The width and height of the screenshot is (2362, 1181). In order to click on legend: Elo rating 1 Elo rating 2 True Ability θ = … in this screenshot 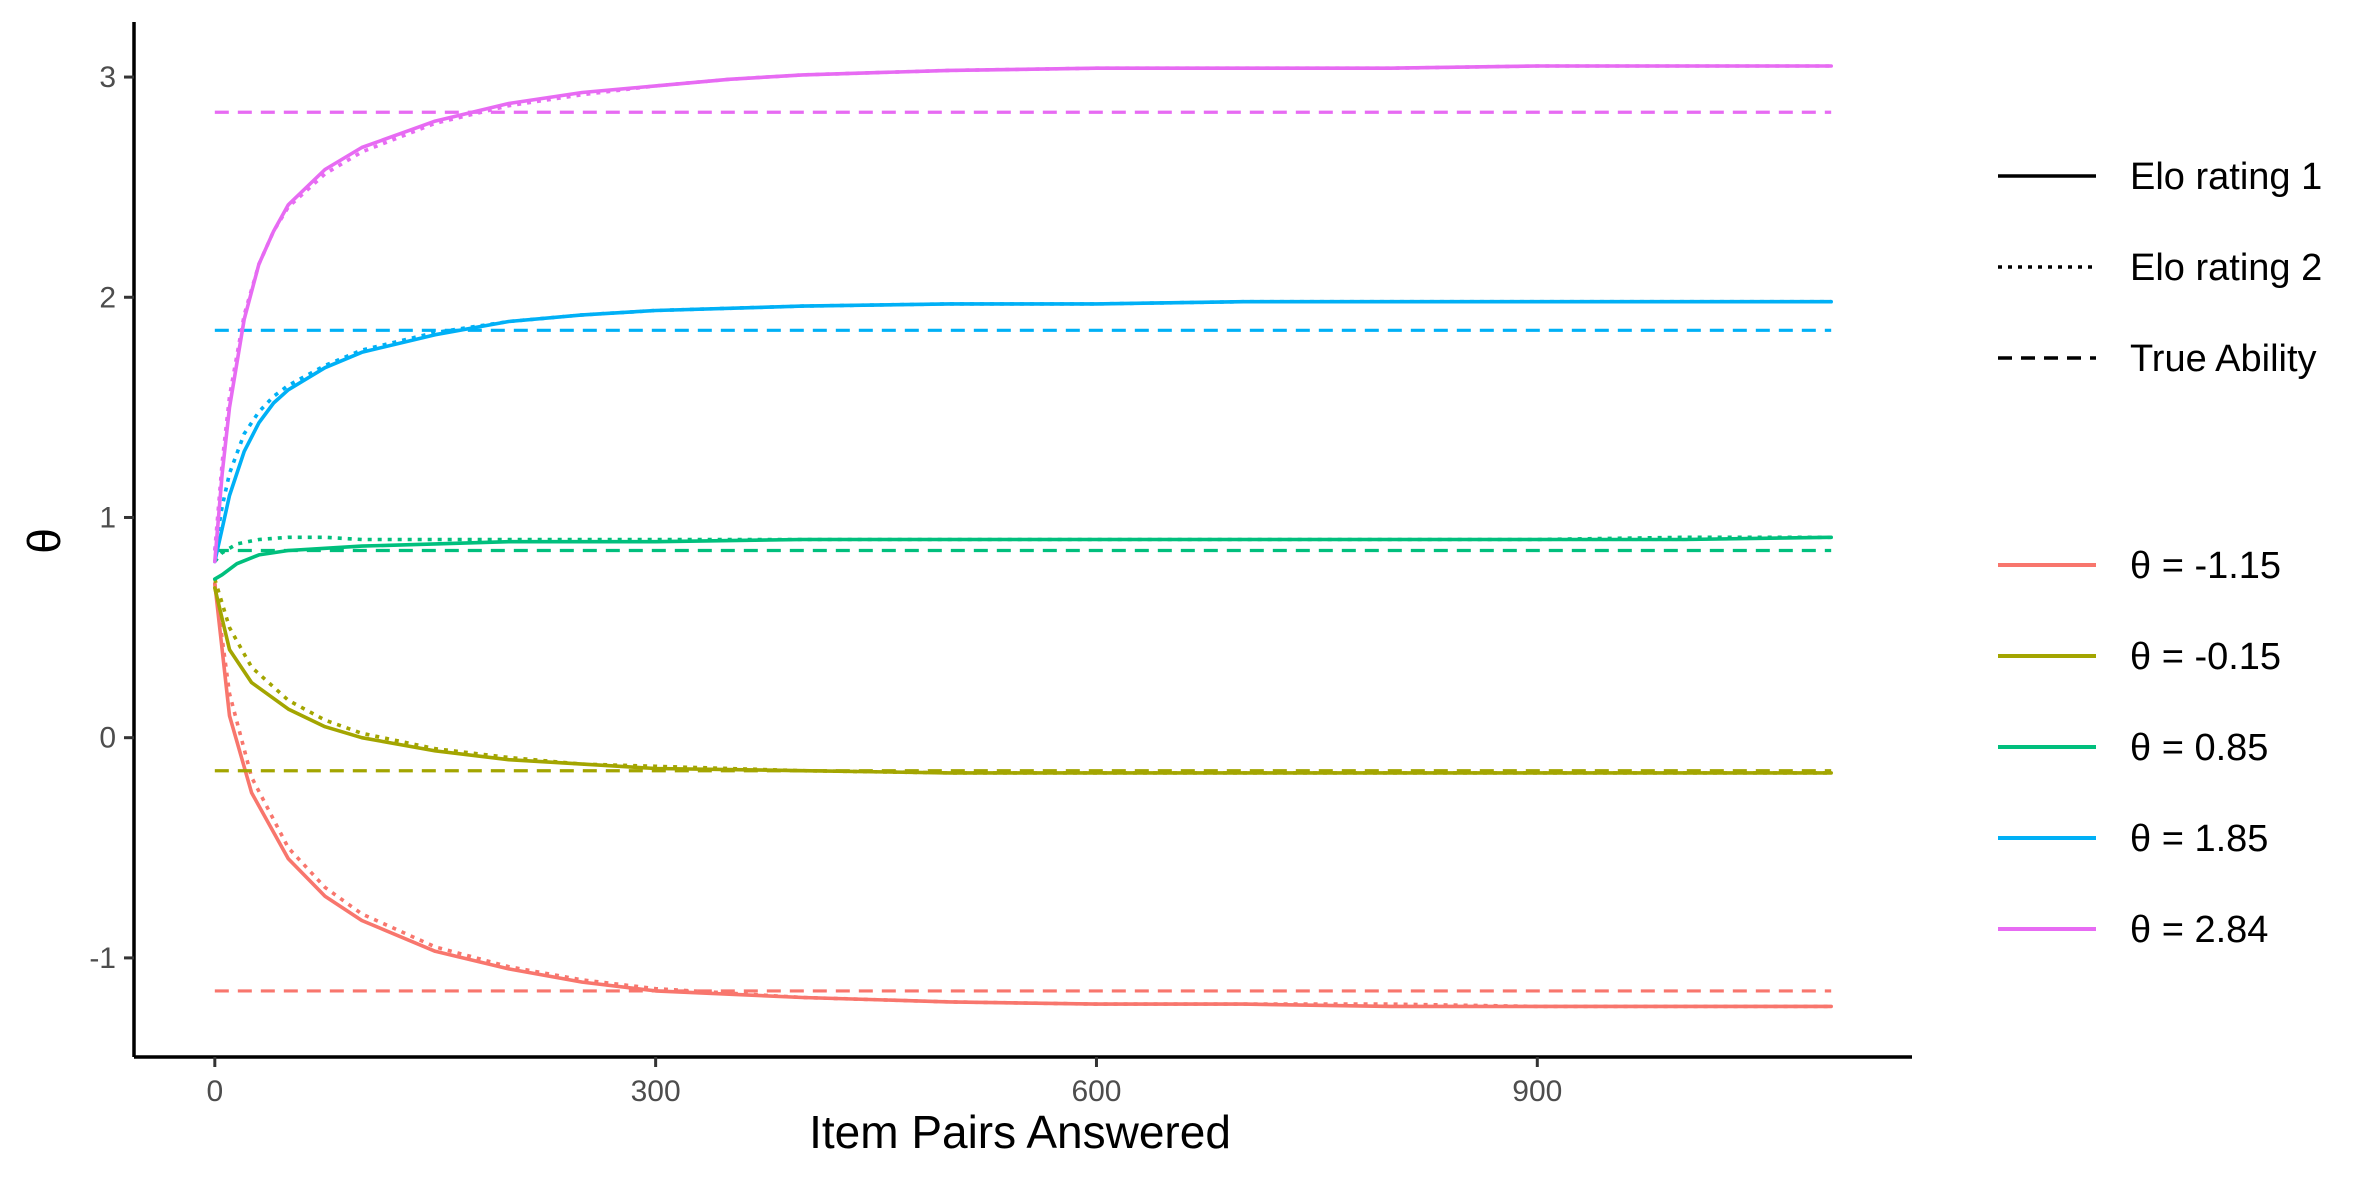, I will do `click(2160, 553)`.